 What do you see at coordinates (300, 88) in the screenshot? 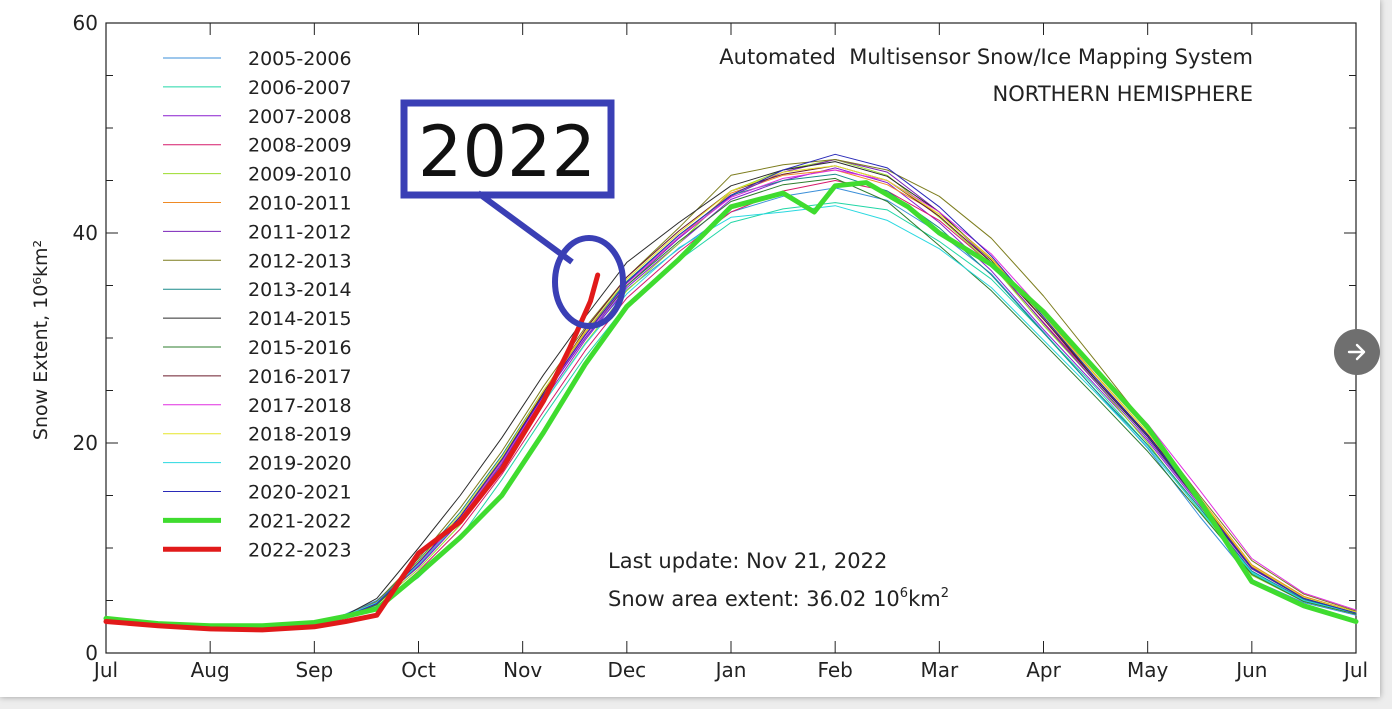
I see `legend-label: 2006-2007` at bounding box center [300, 88].